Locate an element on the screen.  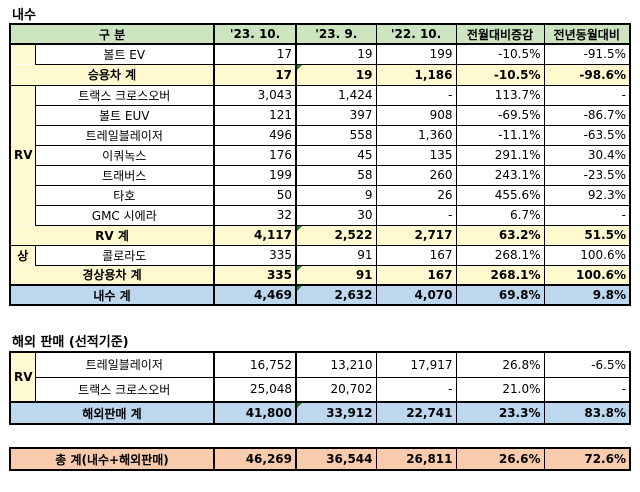
value-cell: 21.0% is located at coordinates (500, 389).